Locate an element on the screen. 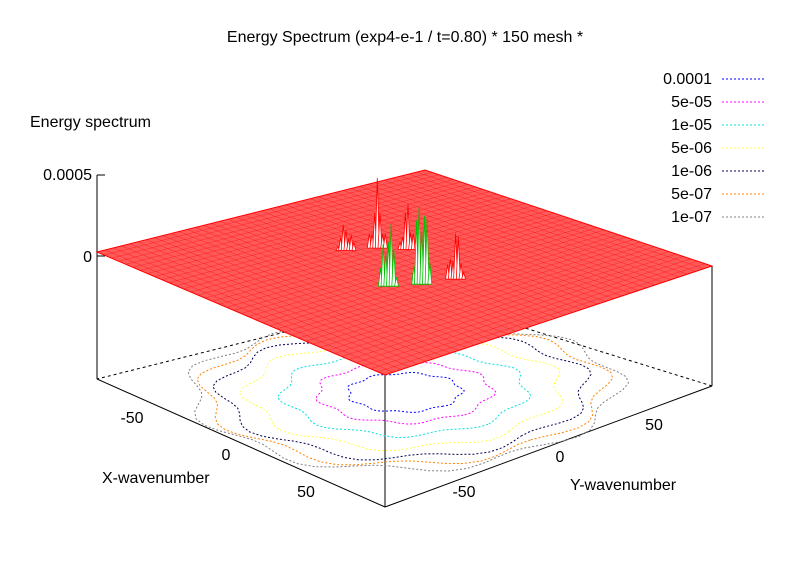  surface-peaks is located at coordinates (401, 232).